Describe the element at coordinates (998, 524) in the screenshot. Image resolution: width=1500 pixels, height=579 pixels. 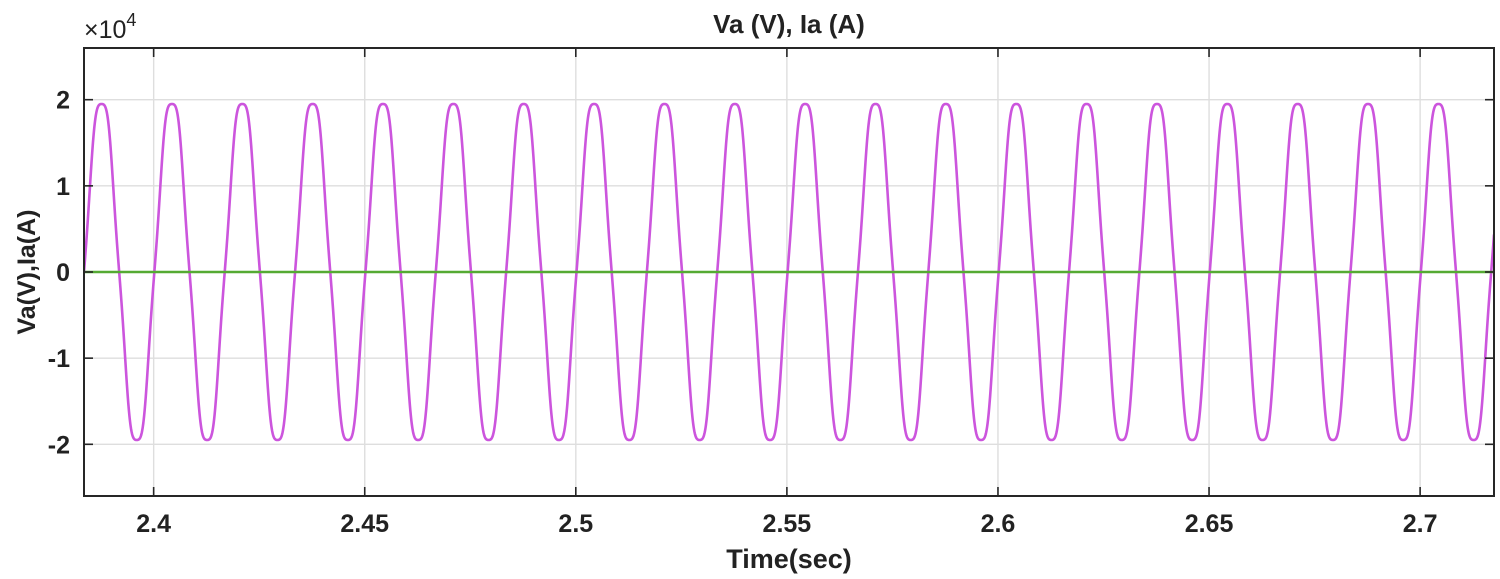
I see `x-tick-label: 2.6` at that location.